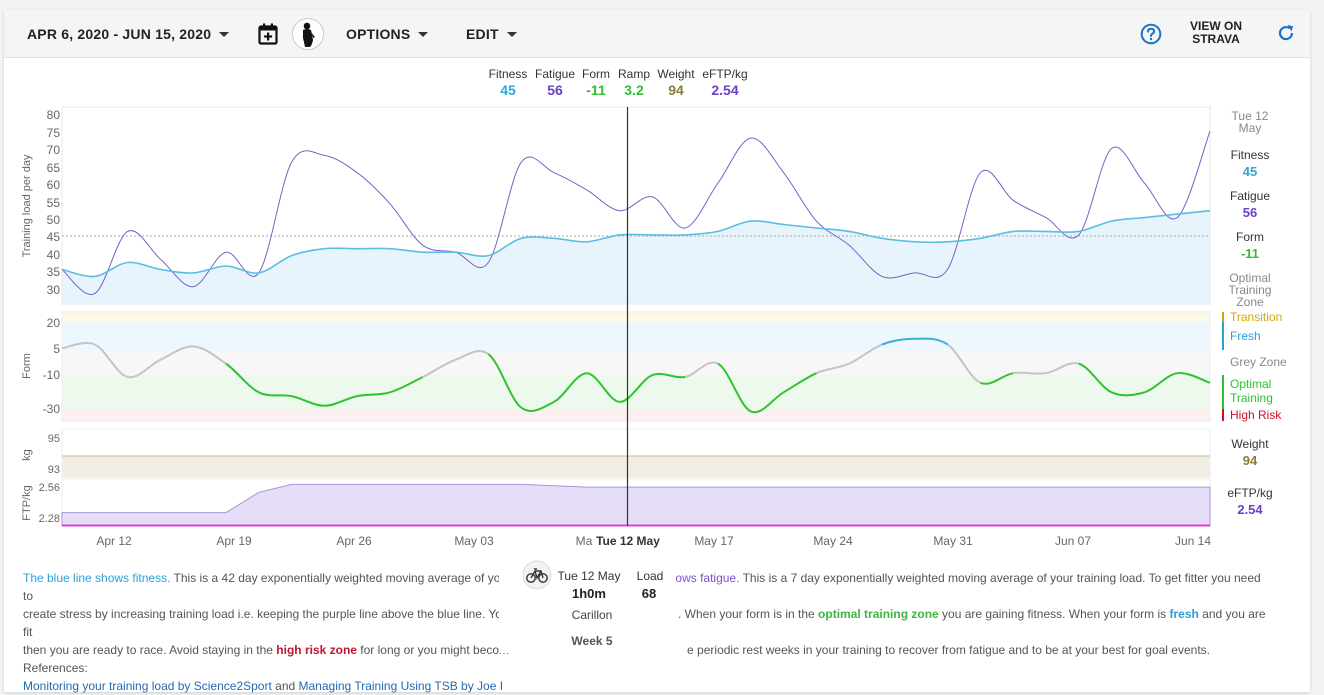 The image size is (1324, 695). What do you see at coordinates (676, 90) in the screenshot?
I see `stat-value: 94` at bounding box center [676, 90].